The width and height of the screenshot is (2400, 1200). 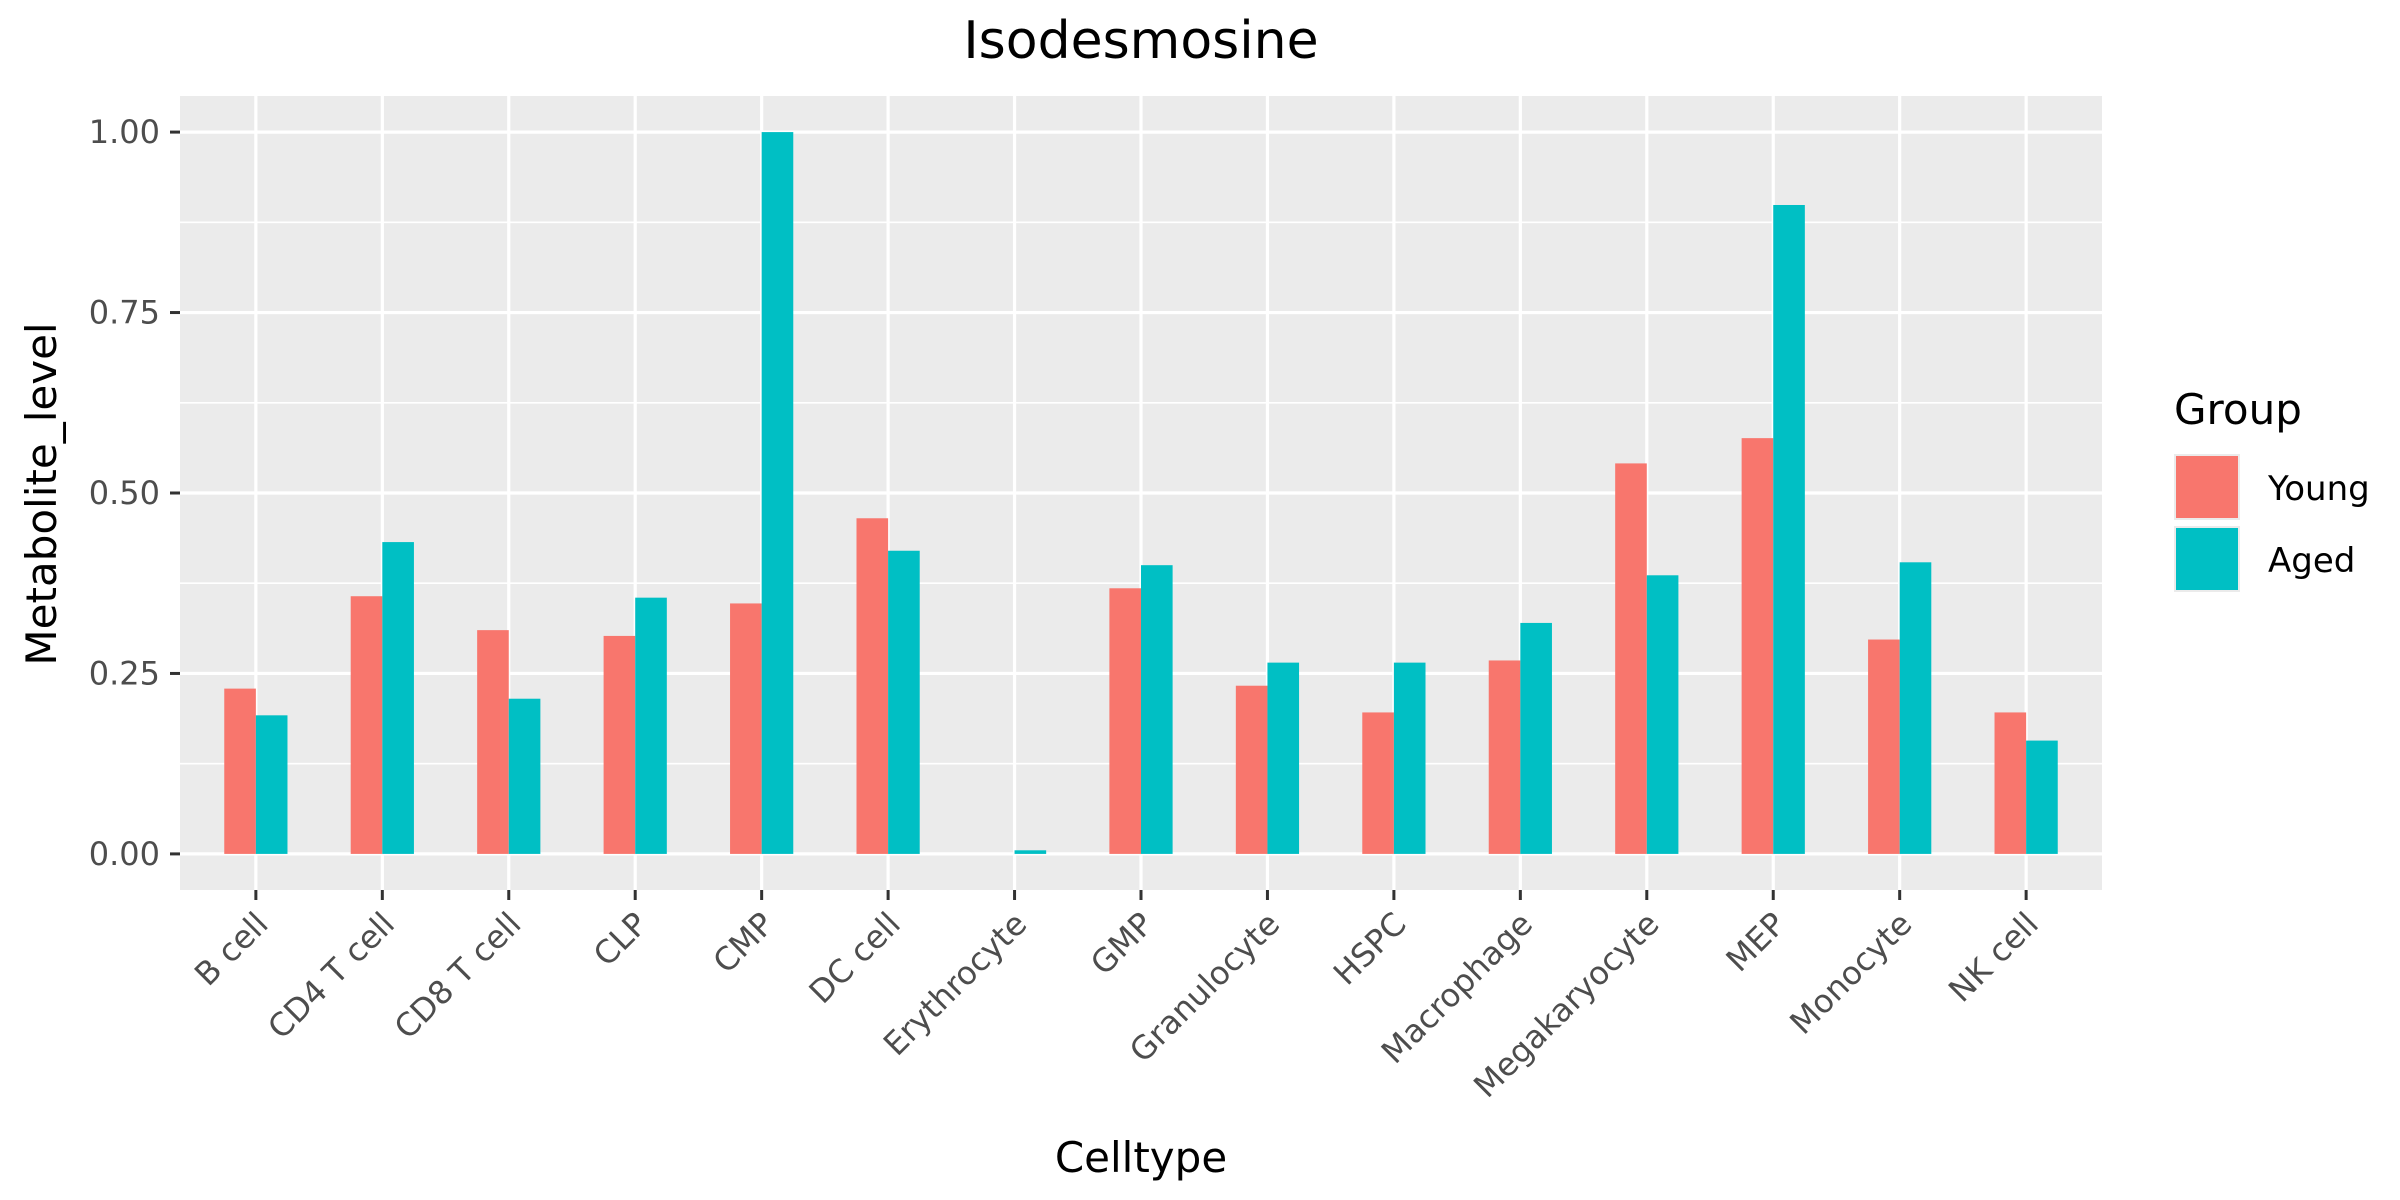 I want to click on bar-aged-macrophage, so click(x=1536, y=738).